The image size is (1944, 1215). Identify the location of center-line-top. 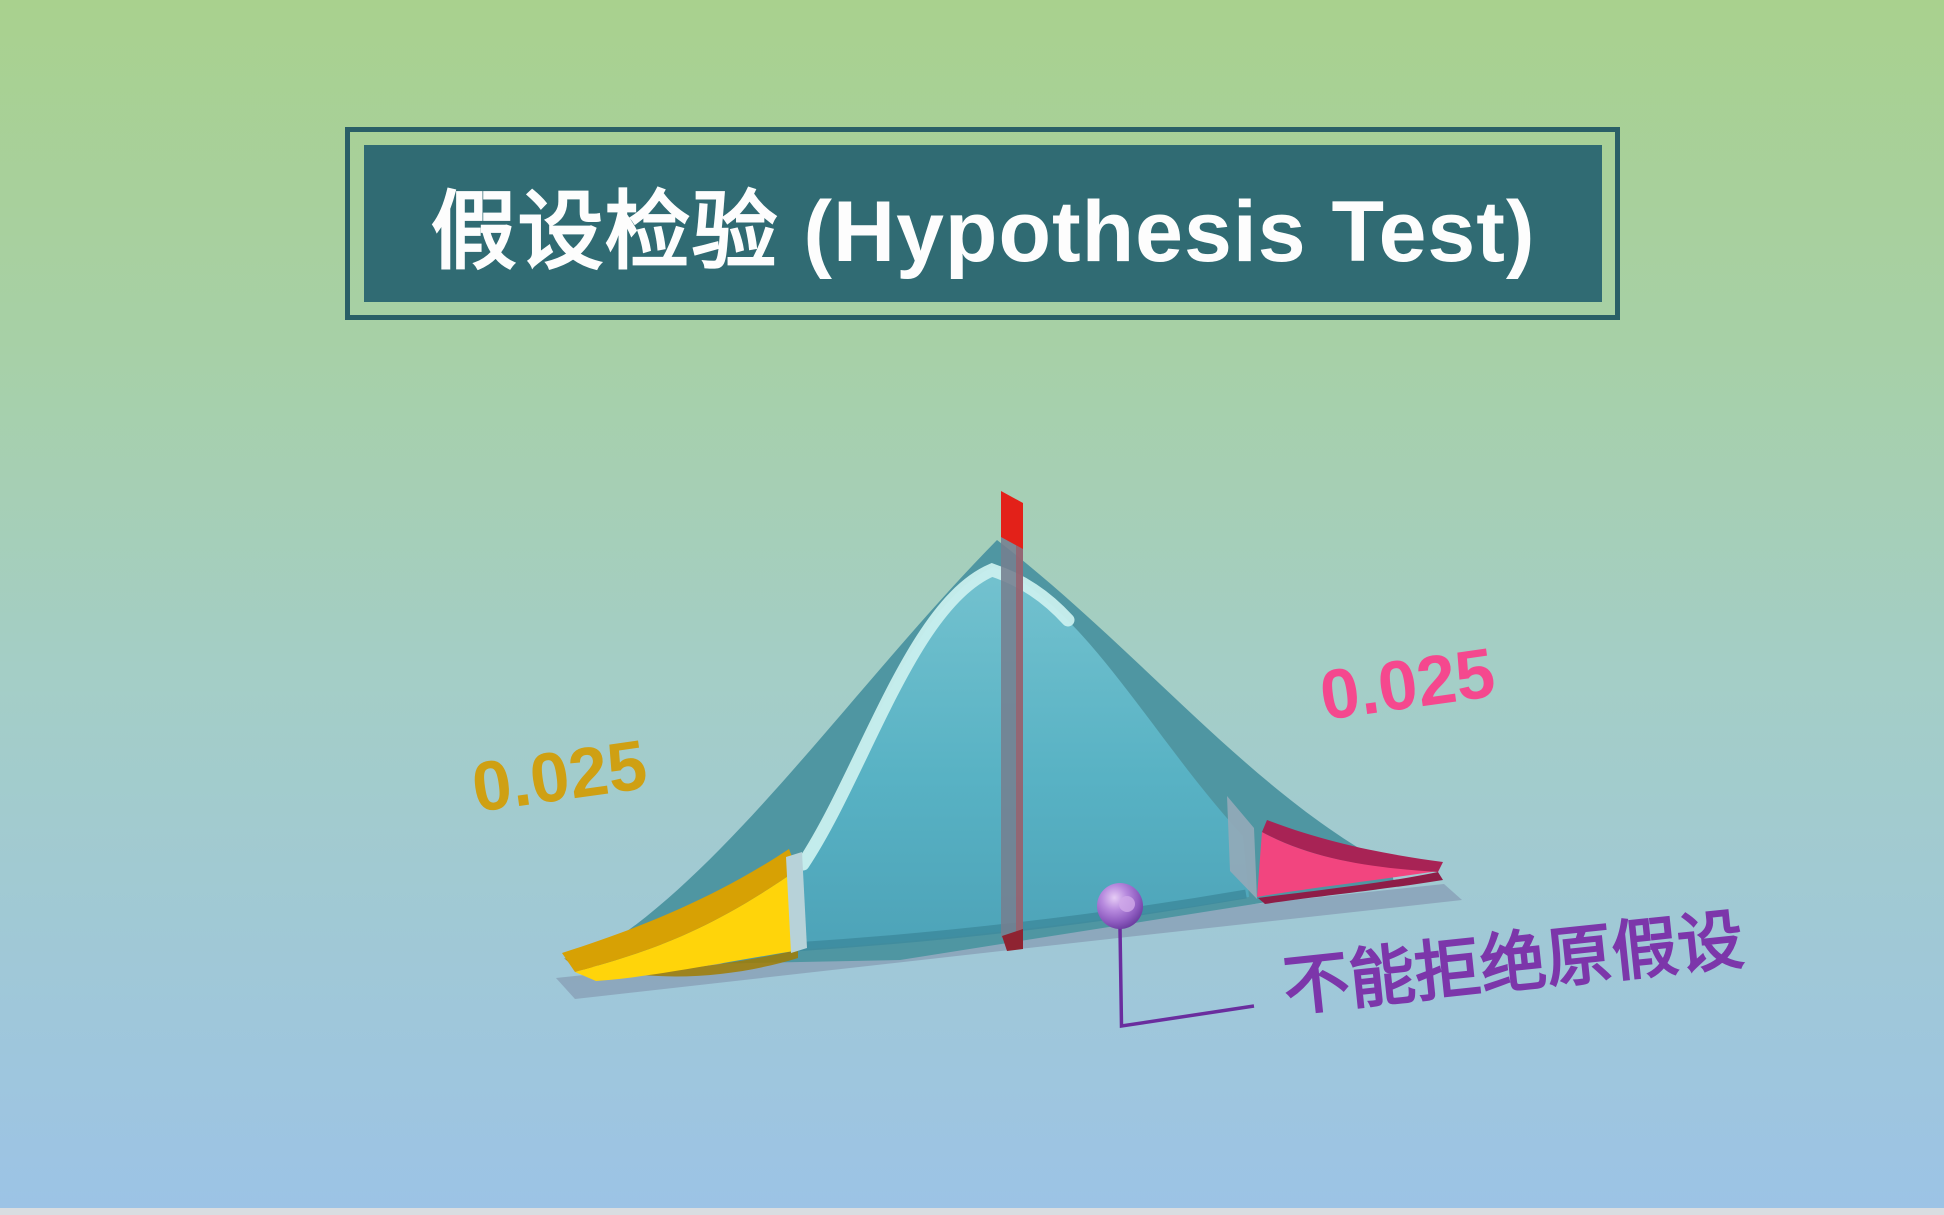
(1012, 520).